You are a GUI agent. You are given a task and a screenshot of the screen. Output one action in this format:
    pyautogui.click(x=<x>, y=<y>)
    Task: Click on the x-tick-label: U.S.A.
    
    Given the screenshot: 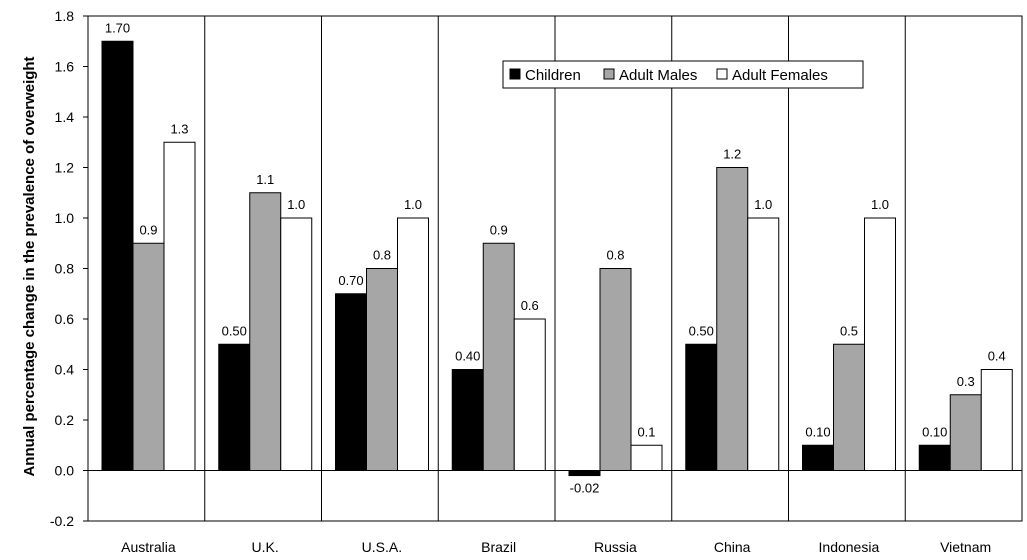 What is the action you would take?
    pyautogui.click(x=382, y=547)
    